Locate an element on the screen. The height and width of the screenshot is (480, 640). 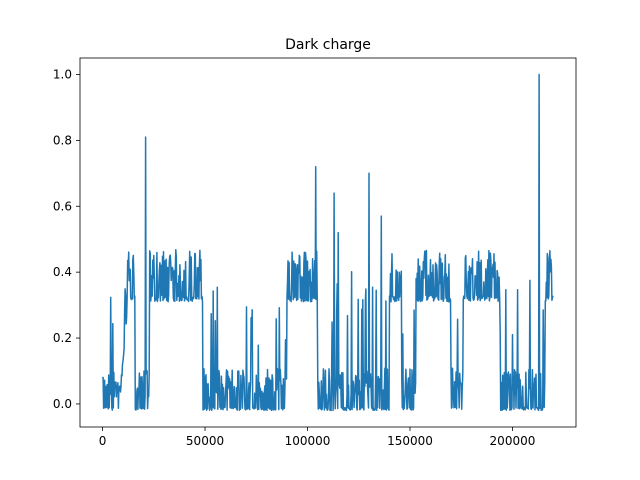
y-tick-label: 0.4 is located at coordinates (62, 272).